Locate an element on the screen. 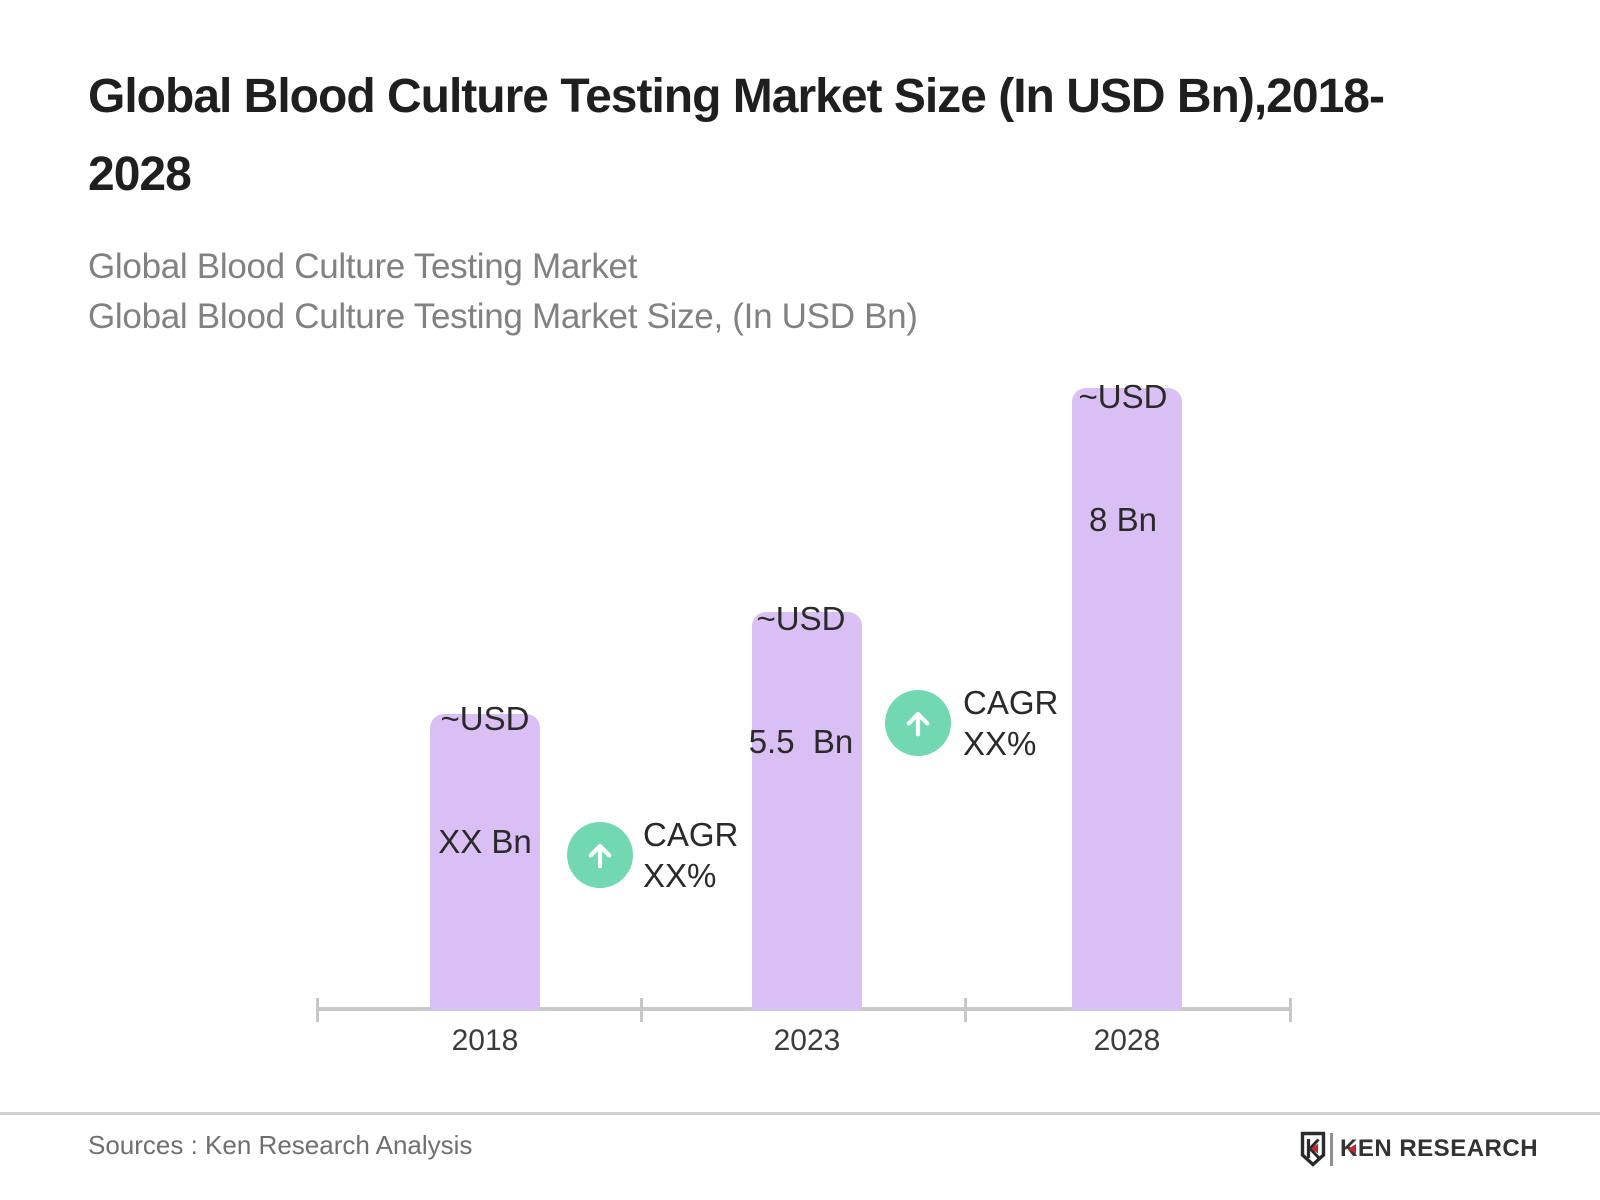 The image size is (1600, 1200). logo-red-triangle-icon is located at coordinates (1352, 1149).